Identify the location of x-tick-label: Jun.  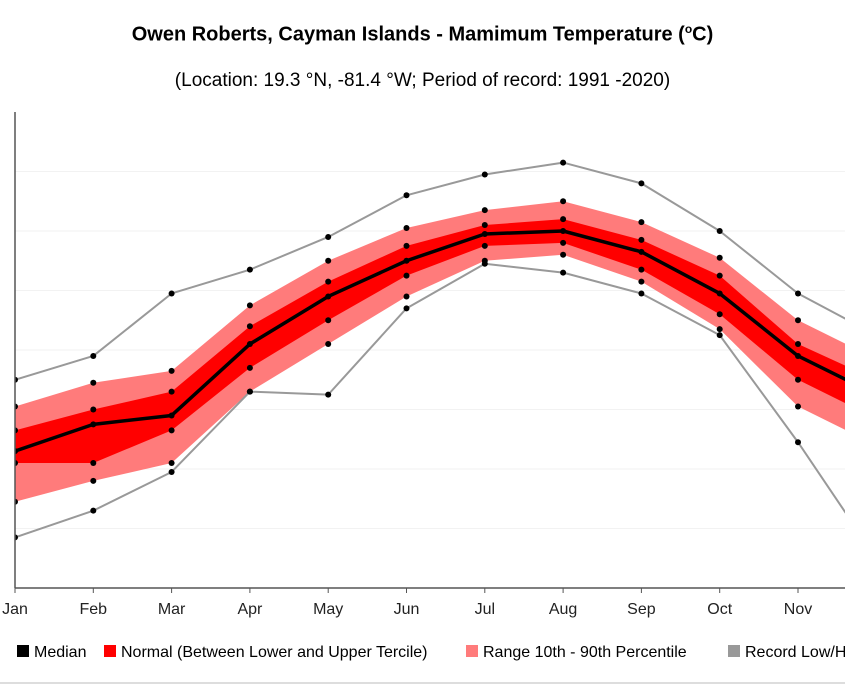
(407, 609).